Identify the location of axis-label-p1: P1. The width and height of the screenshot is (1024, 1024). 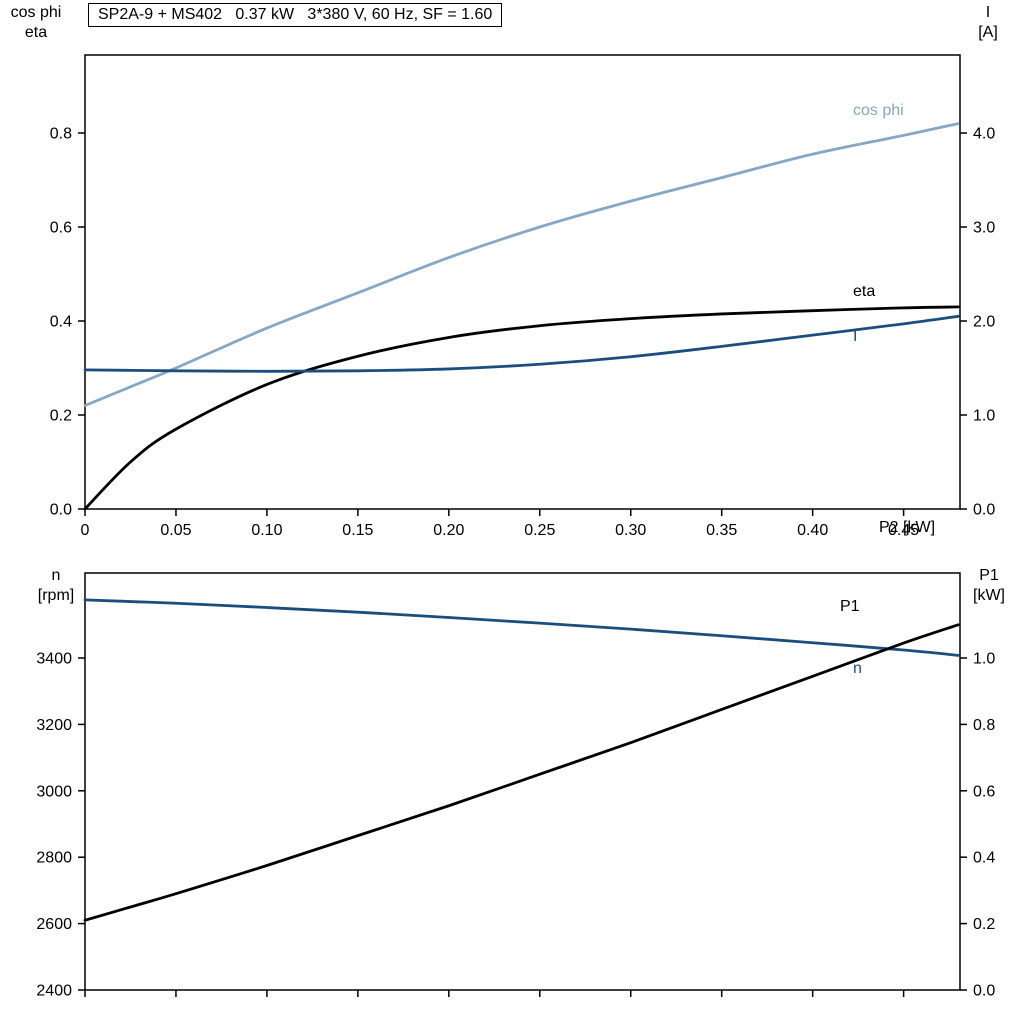
(989, 575).